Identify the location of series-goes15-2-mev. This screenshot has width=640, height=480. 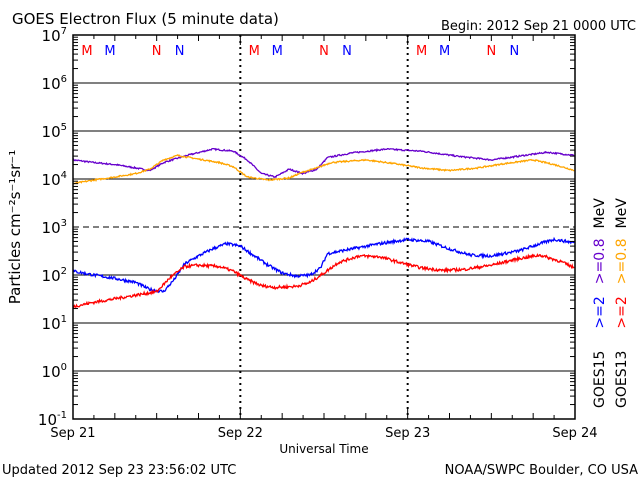
(323, 265).